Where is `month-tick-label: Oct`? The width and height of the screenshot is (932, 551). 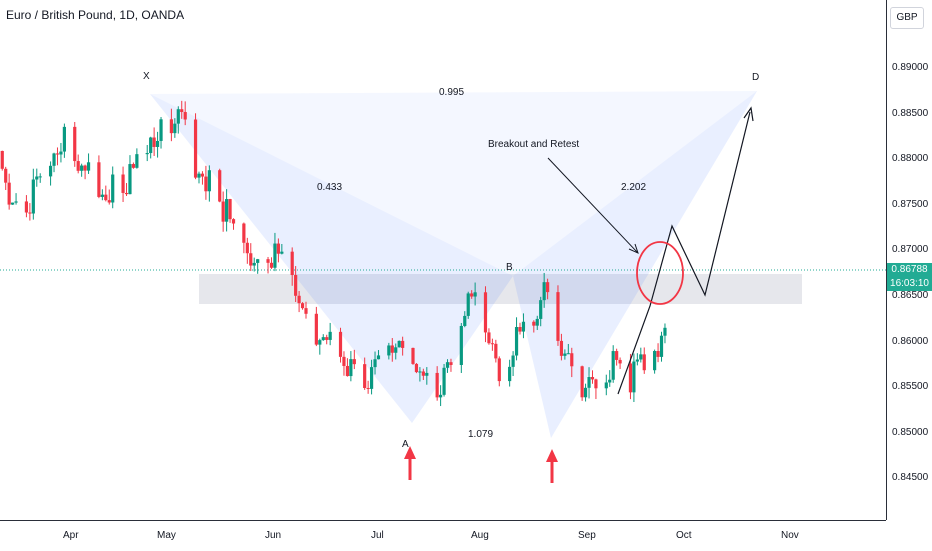
month-tick-label: Oct is located at coordinates (684, 535).